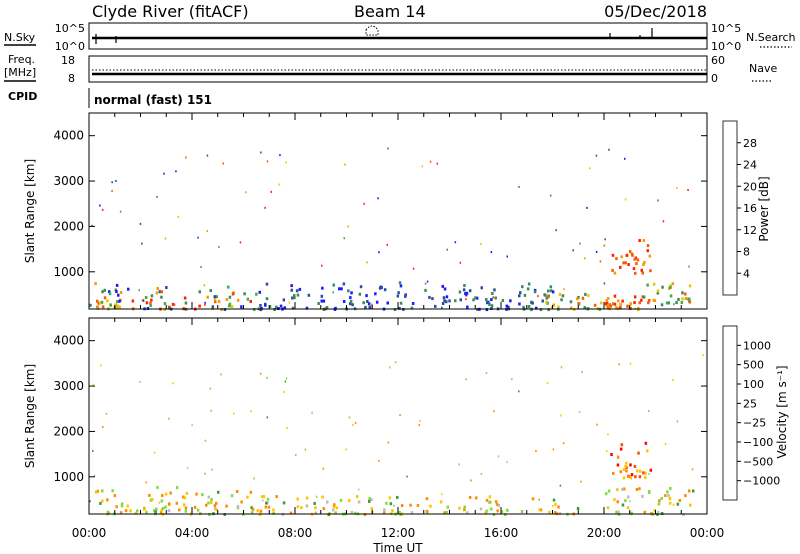  Describe the element at coordinates (726, 28) in the screenshot. I see `nsearch-tick-top: 10^5` at that location.